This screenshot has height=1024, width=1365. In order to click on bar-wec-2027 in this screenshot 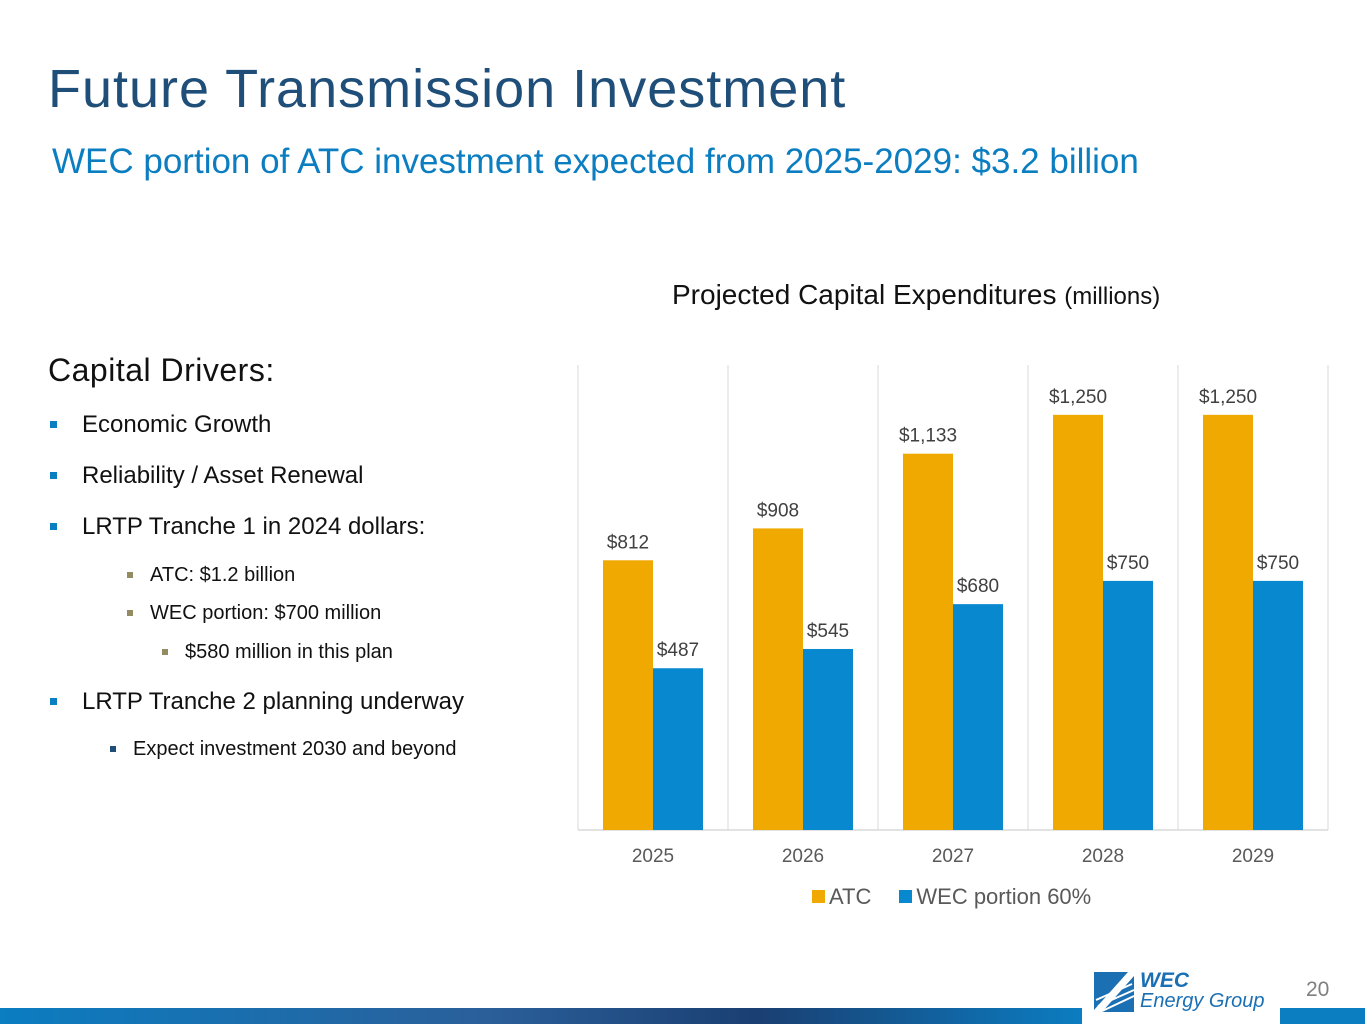, I will do `click(978, 717)`.